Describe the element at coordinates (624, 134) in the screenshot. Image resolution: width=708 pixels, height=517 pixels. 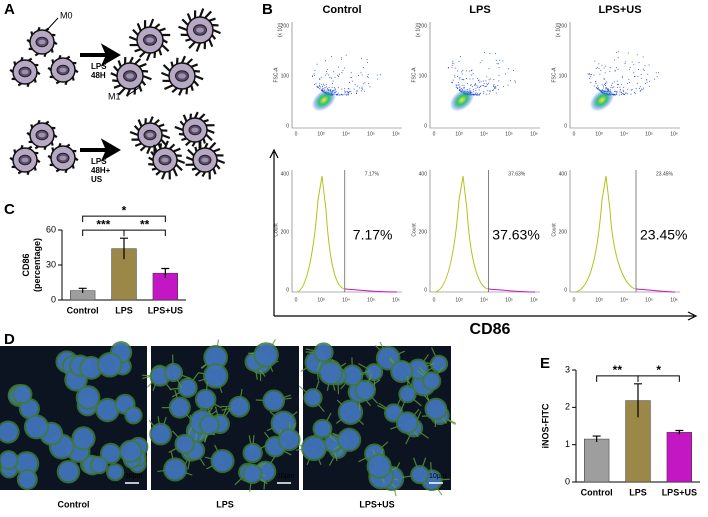
I see `tick-label: 10⁴` at that location.